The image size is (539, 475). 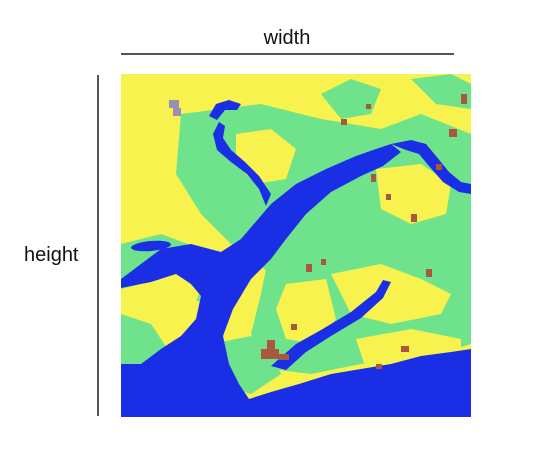 I want to click on width-label: width, so click(x=287, y=38).